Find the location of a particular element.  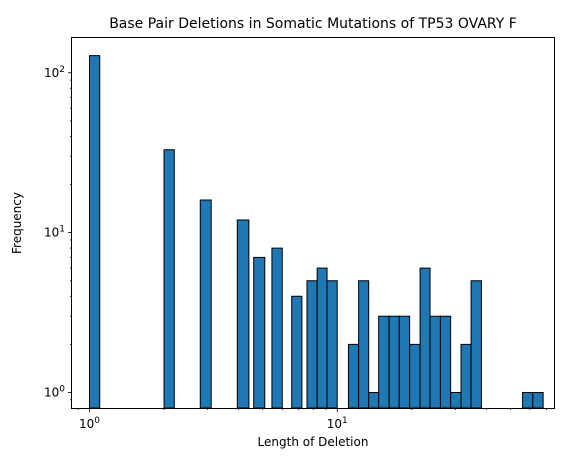

x-axis-label: Length of Deletion is located at coordinates (313, 442).